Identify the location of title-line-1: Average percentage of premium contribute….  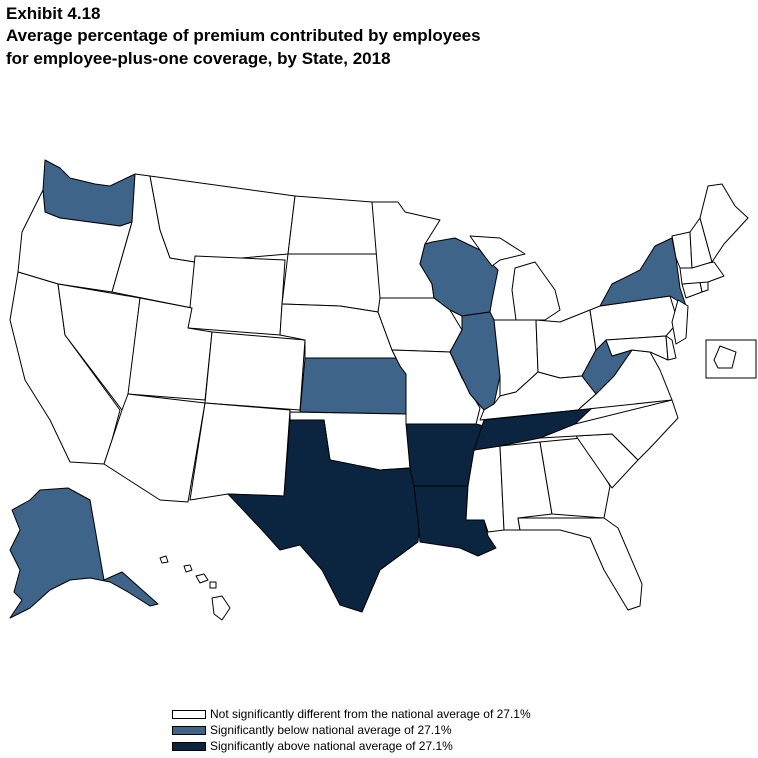
(243, 35).